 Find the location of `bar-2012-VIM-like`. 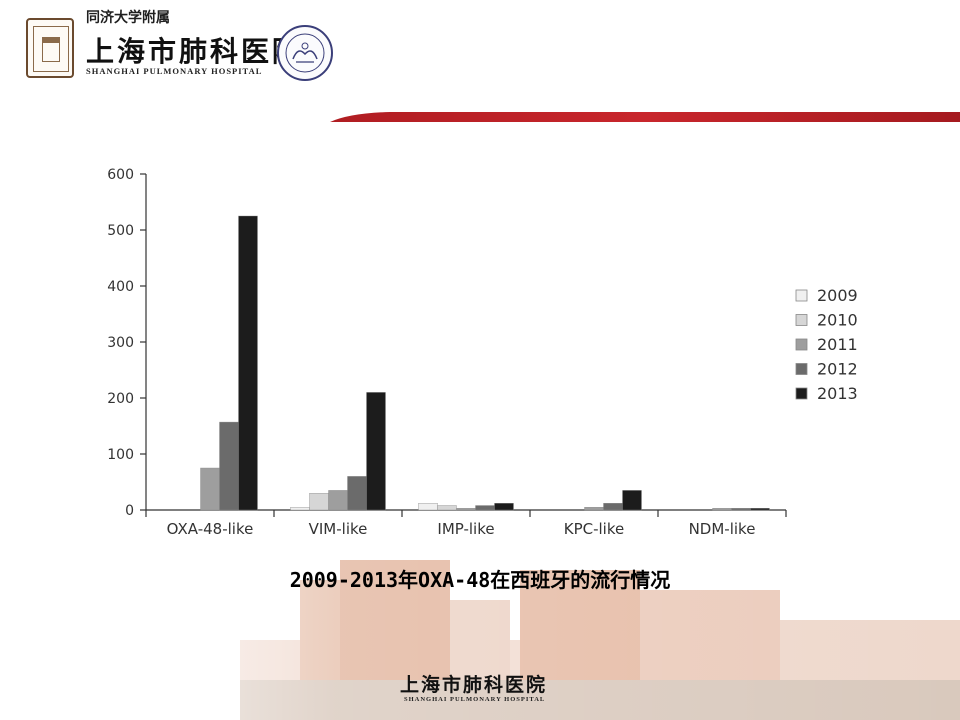

bar-2012-VIM-like is located at coordinates (357, 493).